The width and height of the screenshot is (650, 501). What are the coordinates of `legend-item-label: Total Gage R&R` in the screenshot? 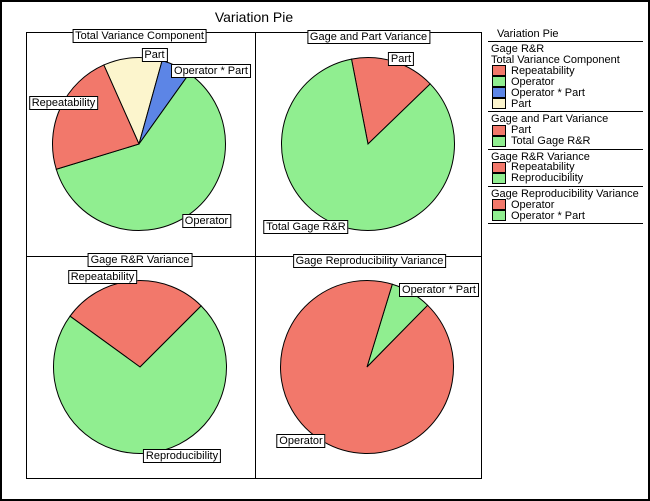 It's located at (551, 140).